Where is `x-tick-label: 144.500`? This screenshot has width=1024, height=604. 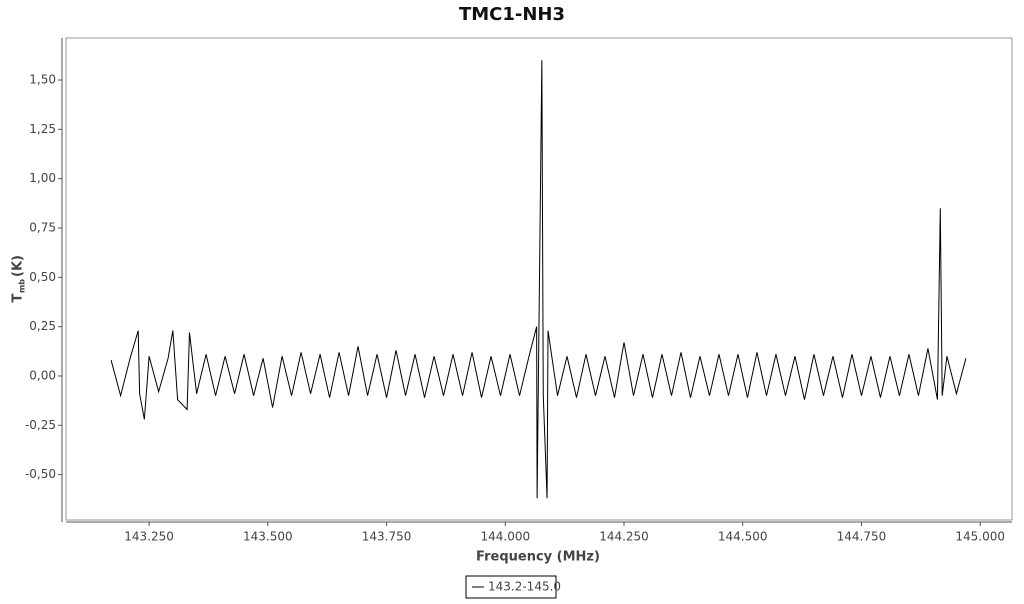 x-tick-label: 144.500 is located at coordinates (743, 537).